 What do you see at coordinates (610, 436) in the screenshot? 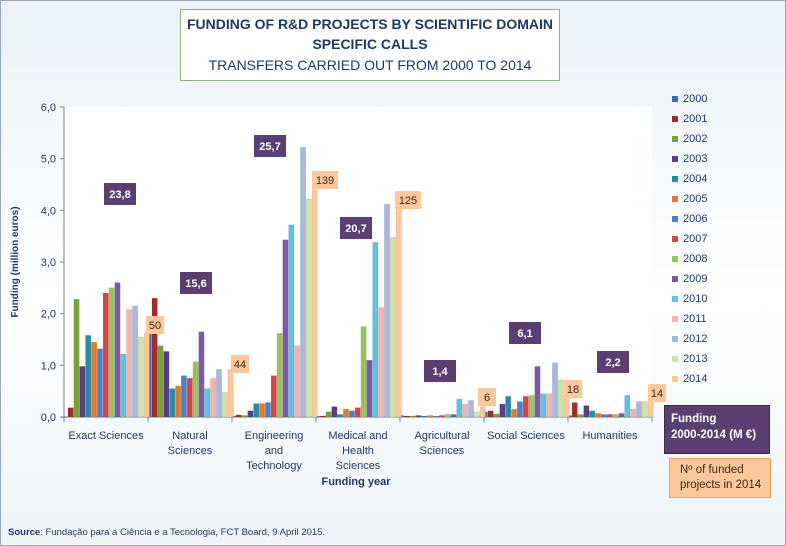
I see `x-category-label: Humanities` at bounding box center [610, 436].